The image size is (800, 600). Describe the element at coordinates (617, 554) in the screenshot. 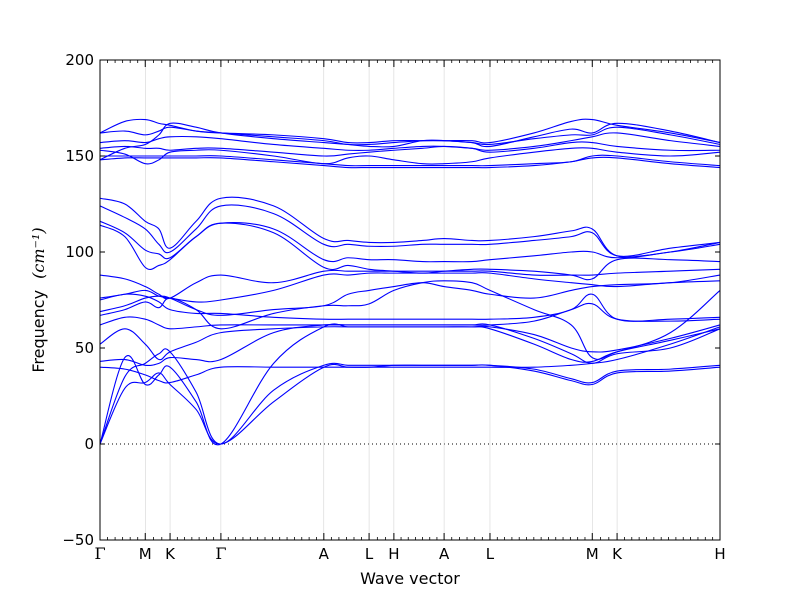

I see `x-tick-label-10: K` at that location.